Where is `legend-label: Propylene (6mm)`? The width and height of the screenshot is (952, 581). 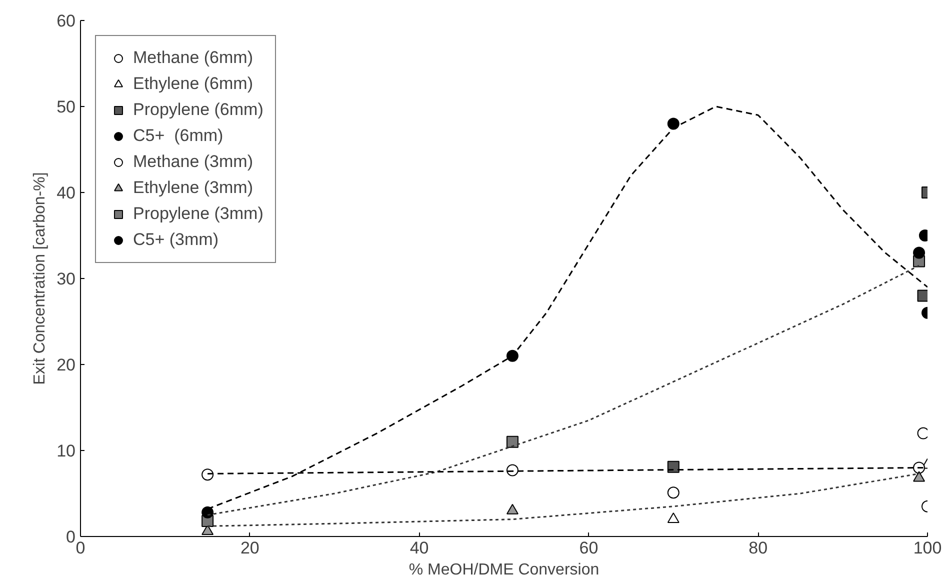 legend-label: Propylene (6mm) is located at coordinates (198, 110).